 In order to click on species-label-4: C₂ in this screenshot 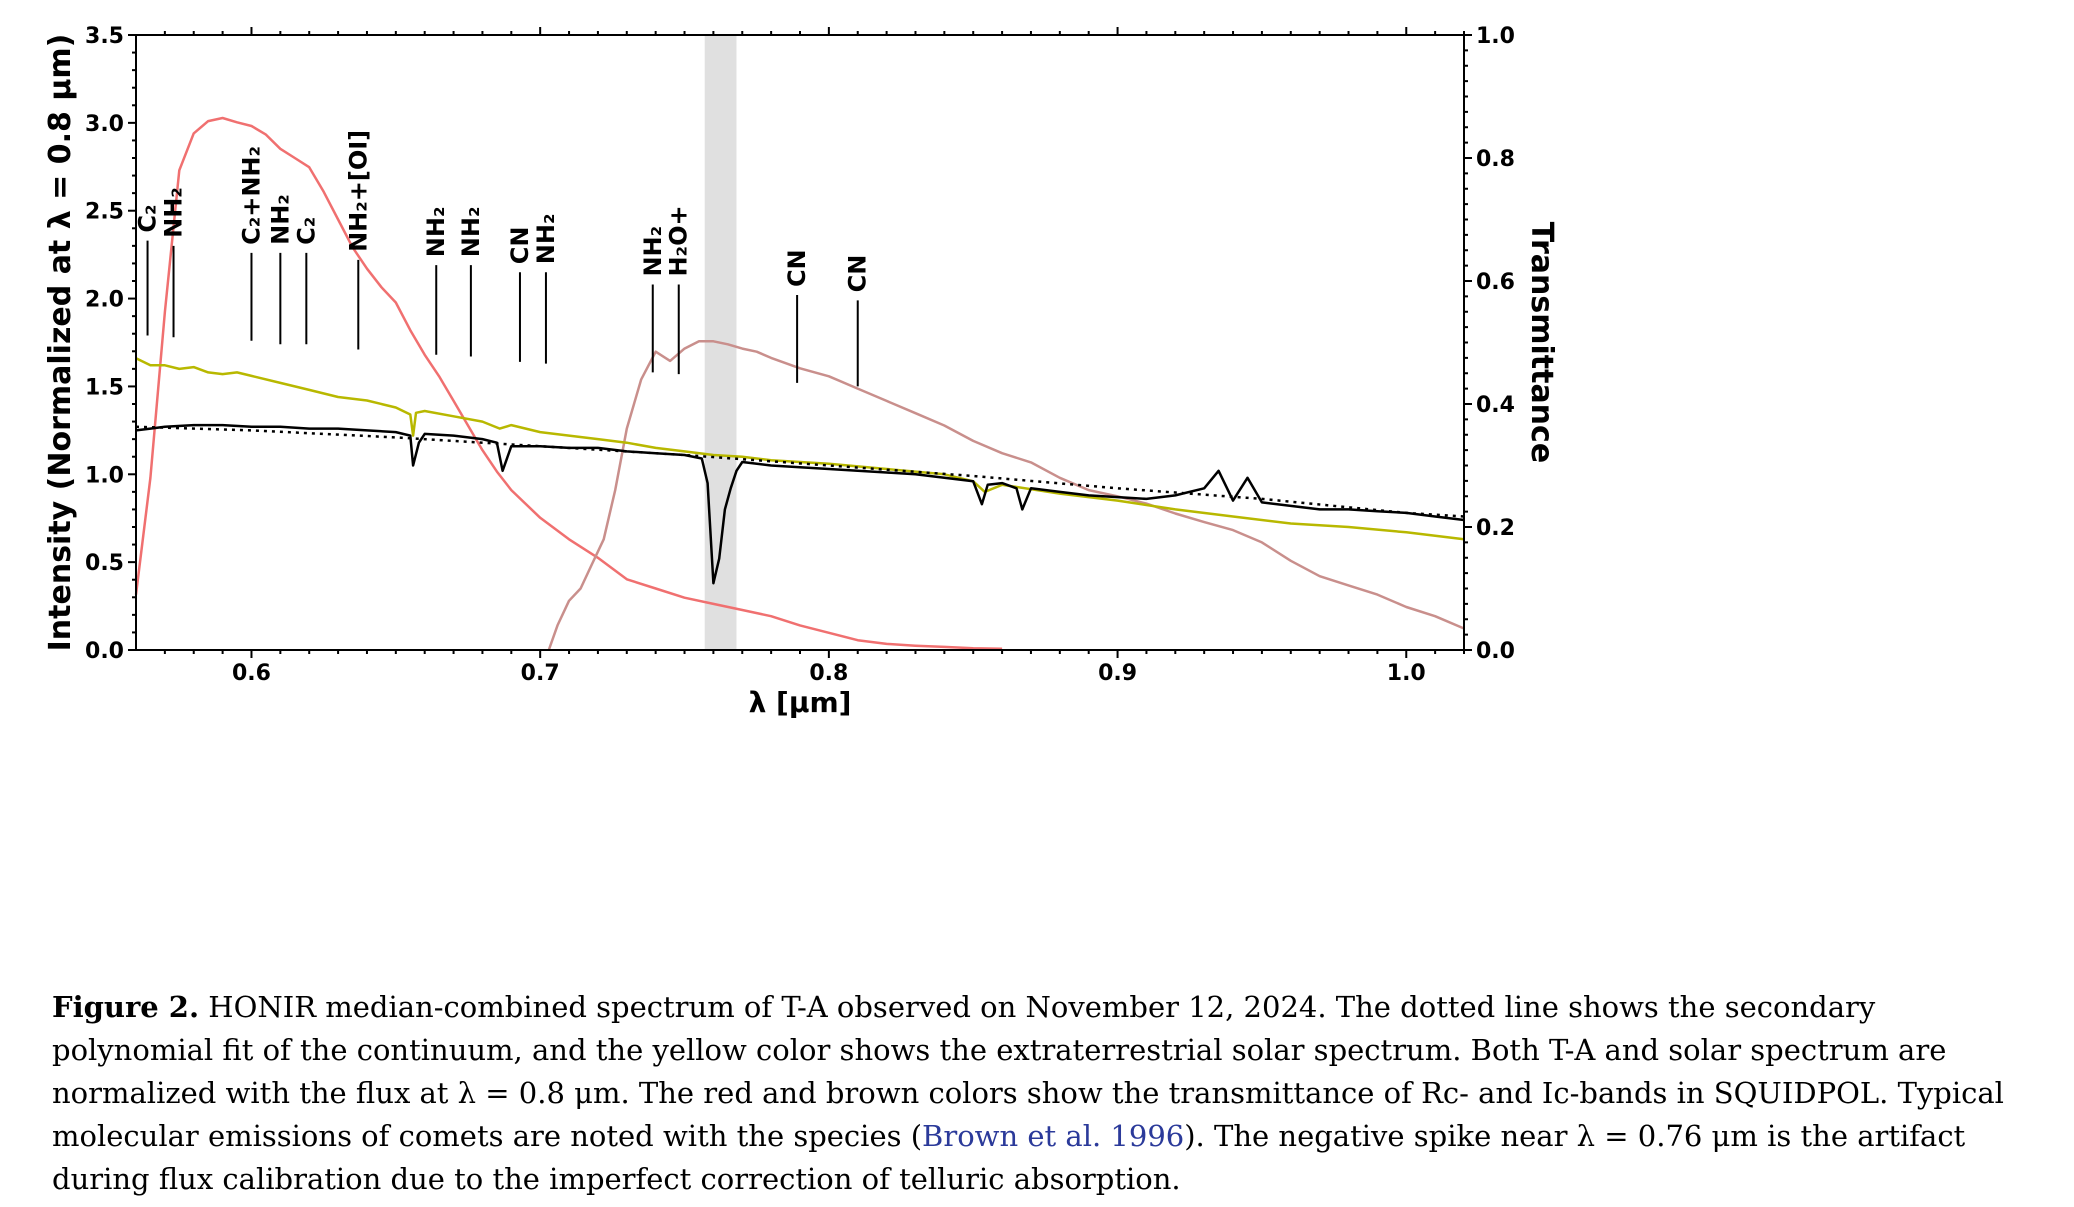, I will do `click(306, 231)`.